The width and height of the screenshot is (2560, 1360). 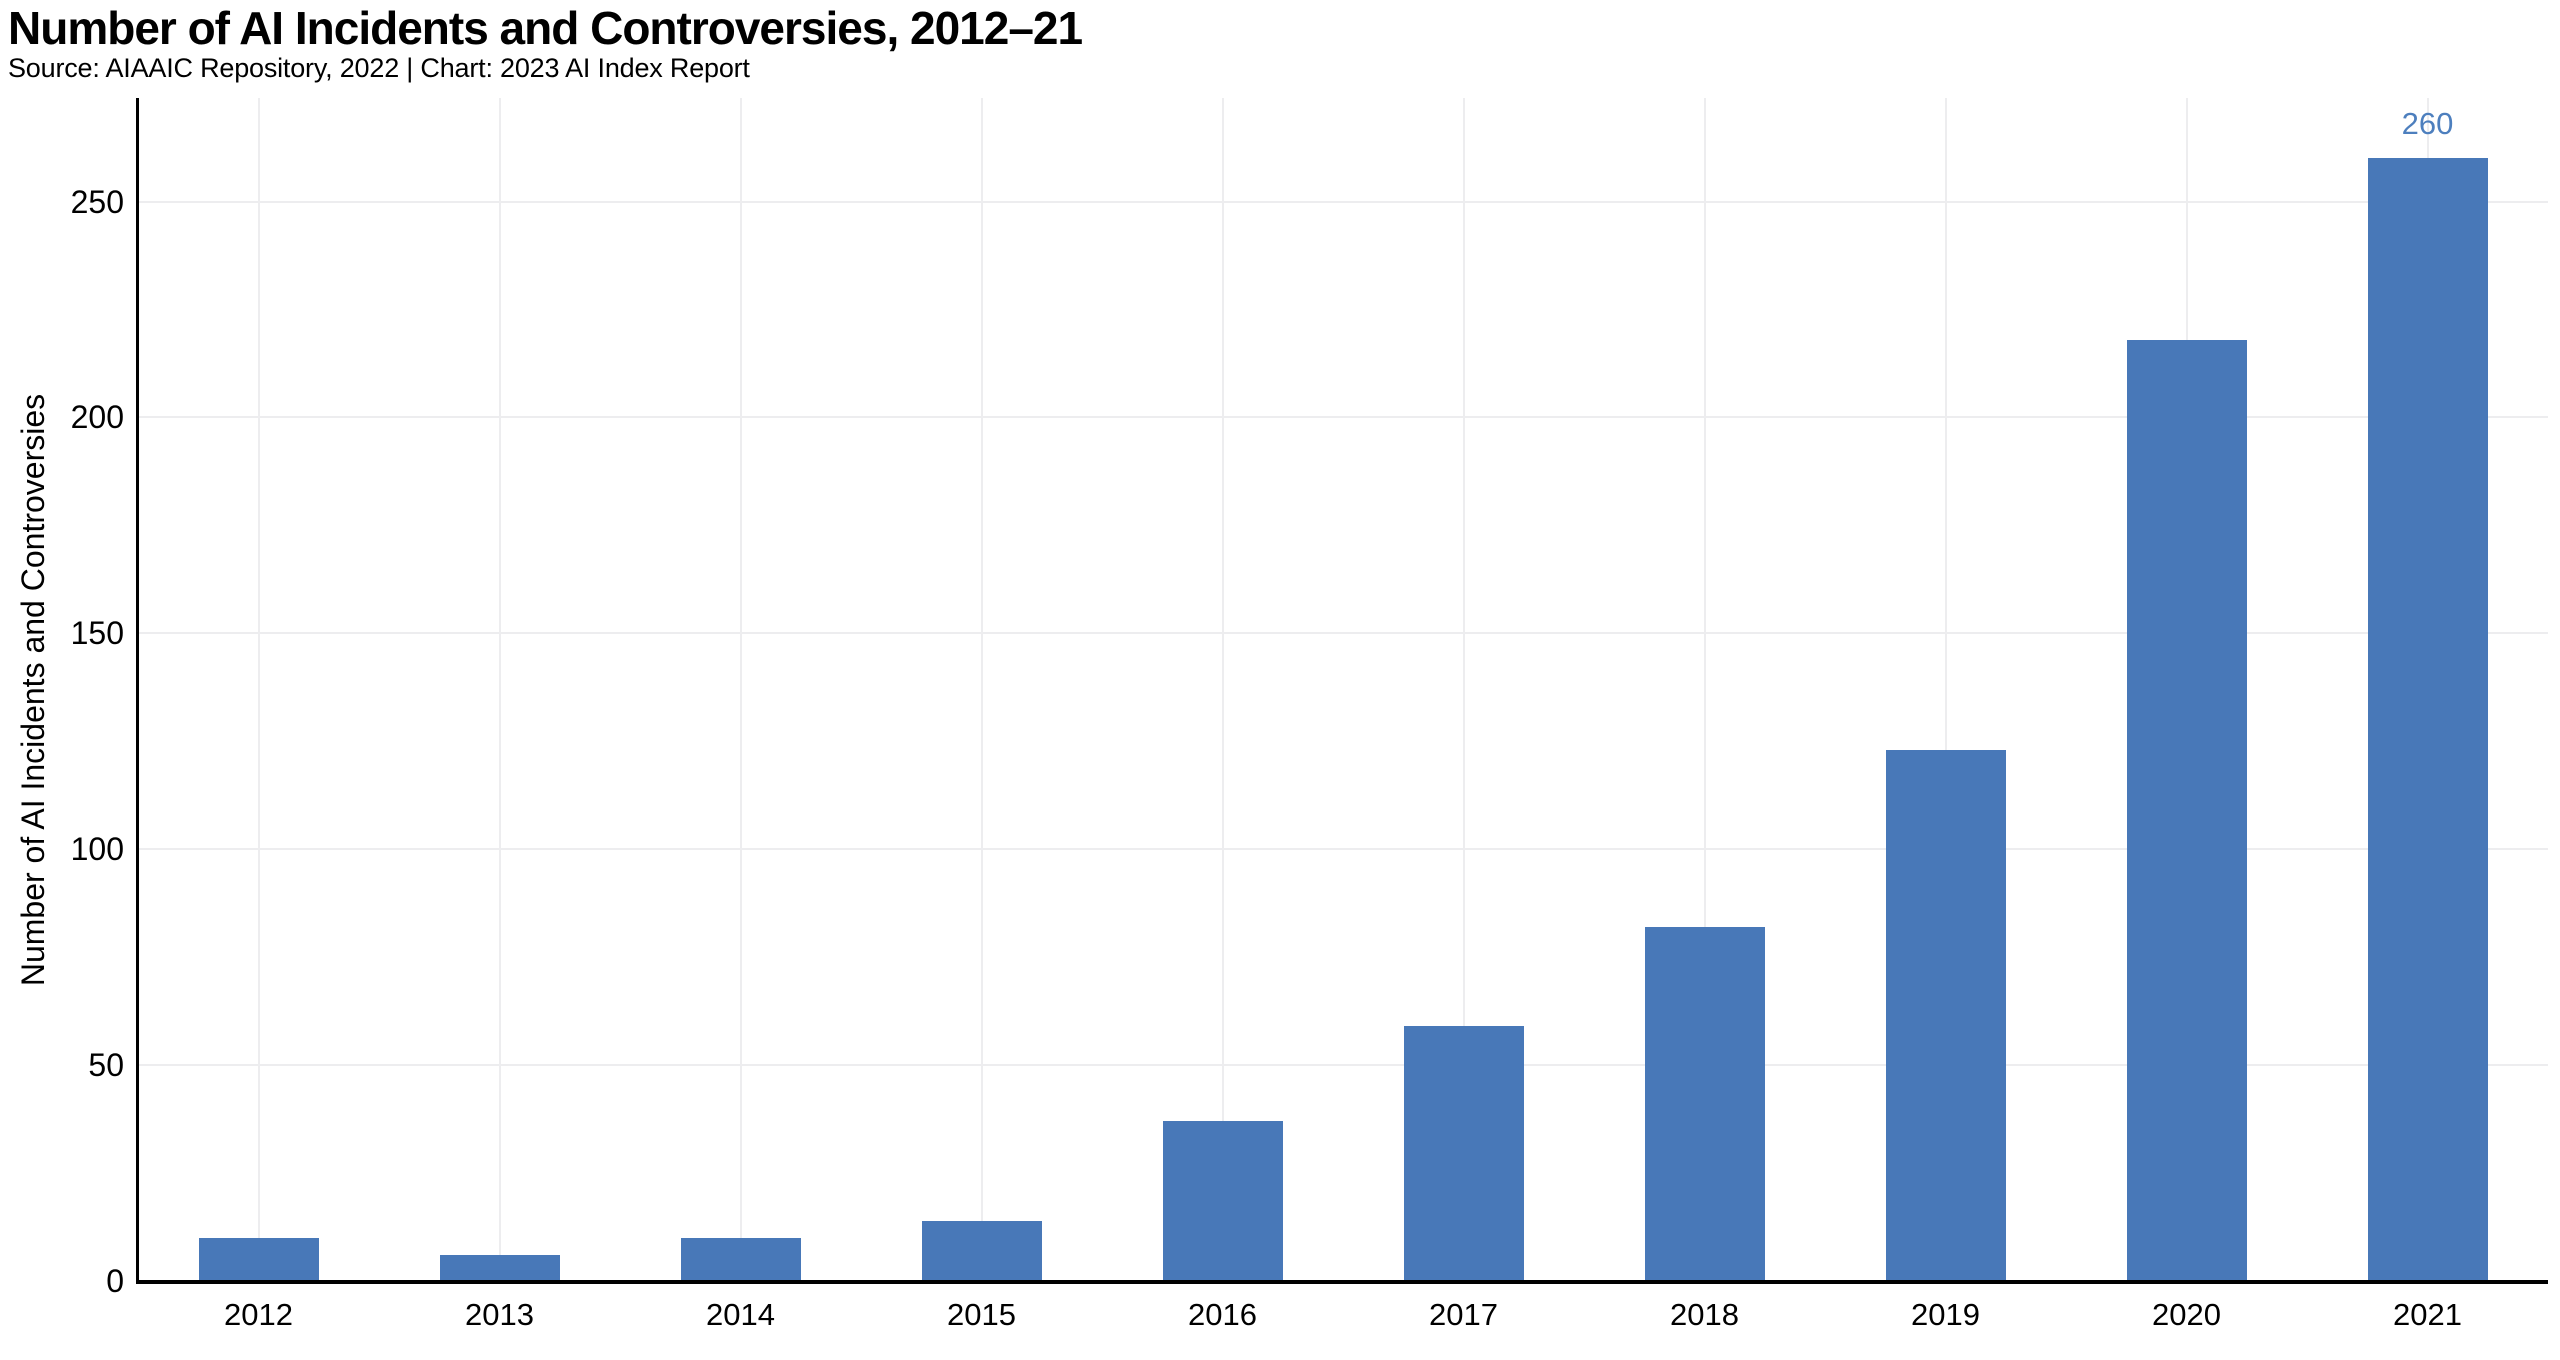 I want to click on bar-2015, so click(x=981, y=1250).